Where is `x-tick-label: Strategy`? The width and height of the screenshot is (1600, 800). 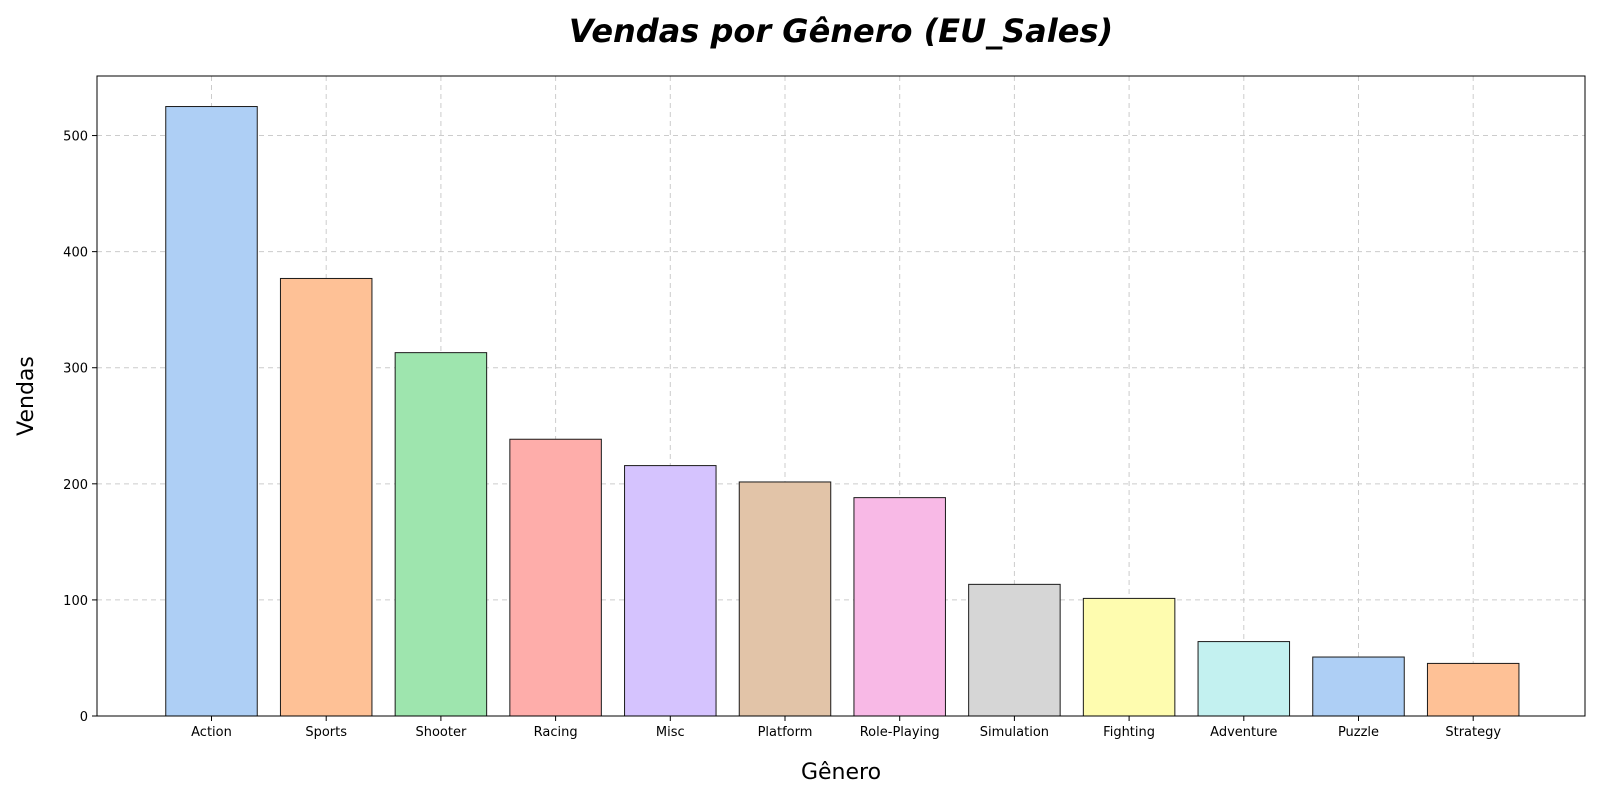 x-tick-label: Strategy is located at coordinates (1473, 732).